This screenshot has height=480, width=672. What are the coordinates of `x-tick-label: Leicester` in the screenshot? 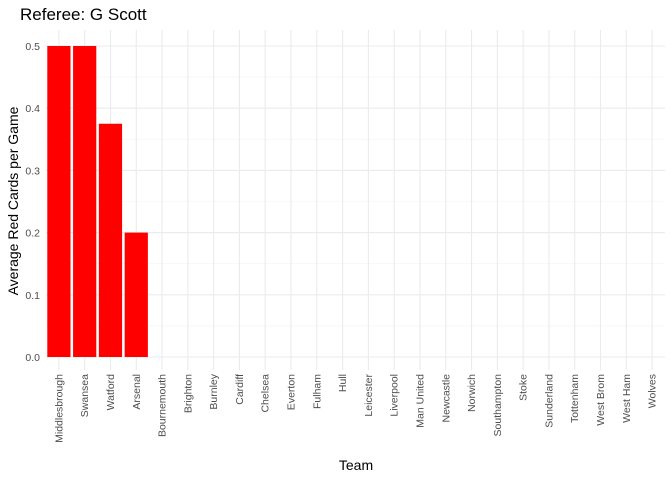 It's located at (369, 395).